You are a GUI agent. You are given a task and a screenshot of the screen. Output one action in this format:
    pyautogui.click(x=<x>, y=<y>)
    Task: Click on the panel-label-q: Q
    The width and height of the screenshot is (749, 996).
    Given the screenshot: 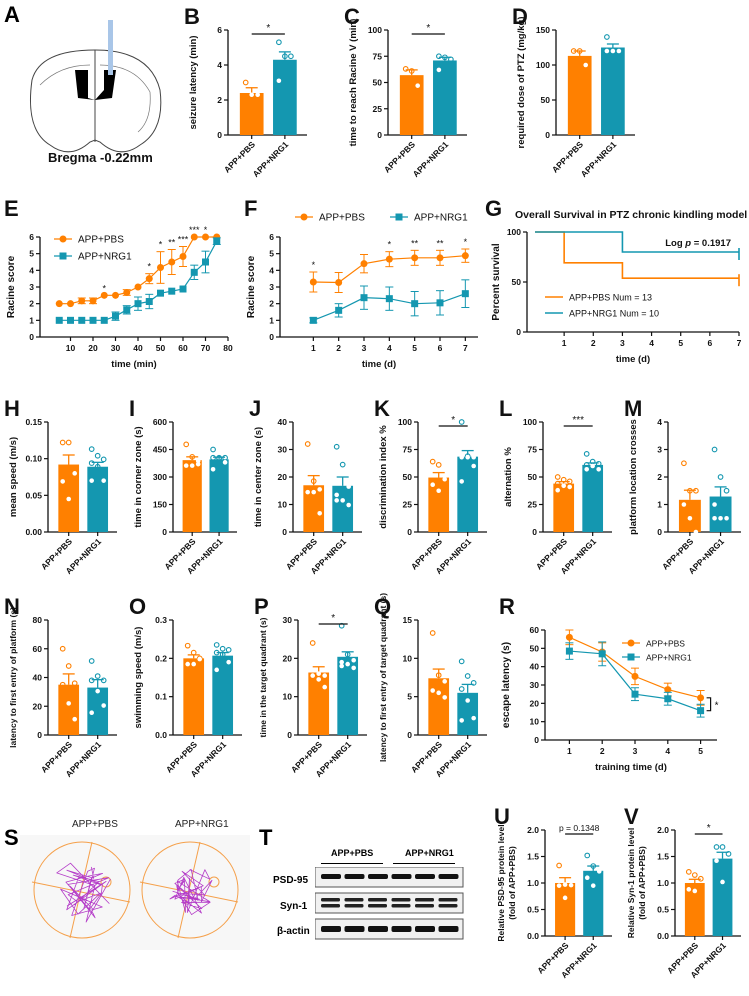 What is the action you would take?
    pyautogui.click(x=382, y=606)
    